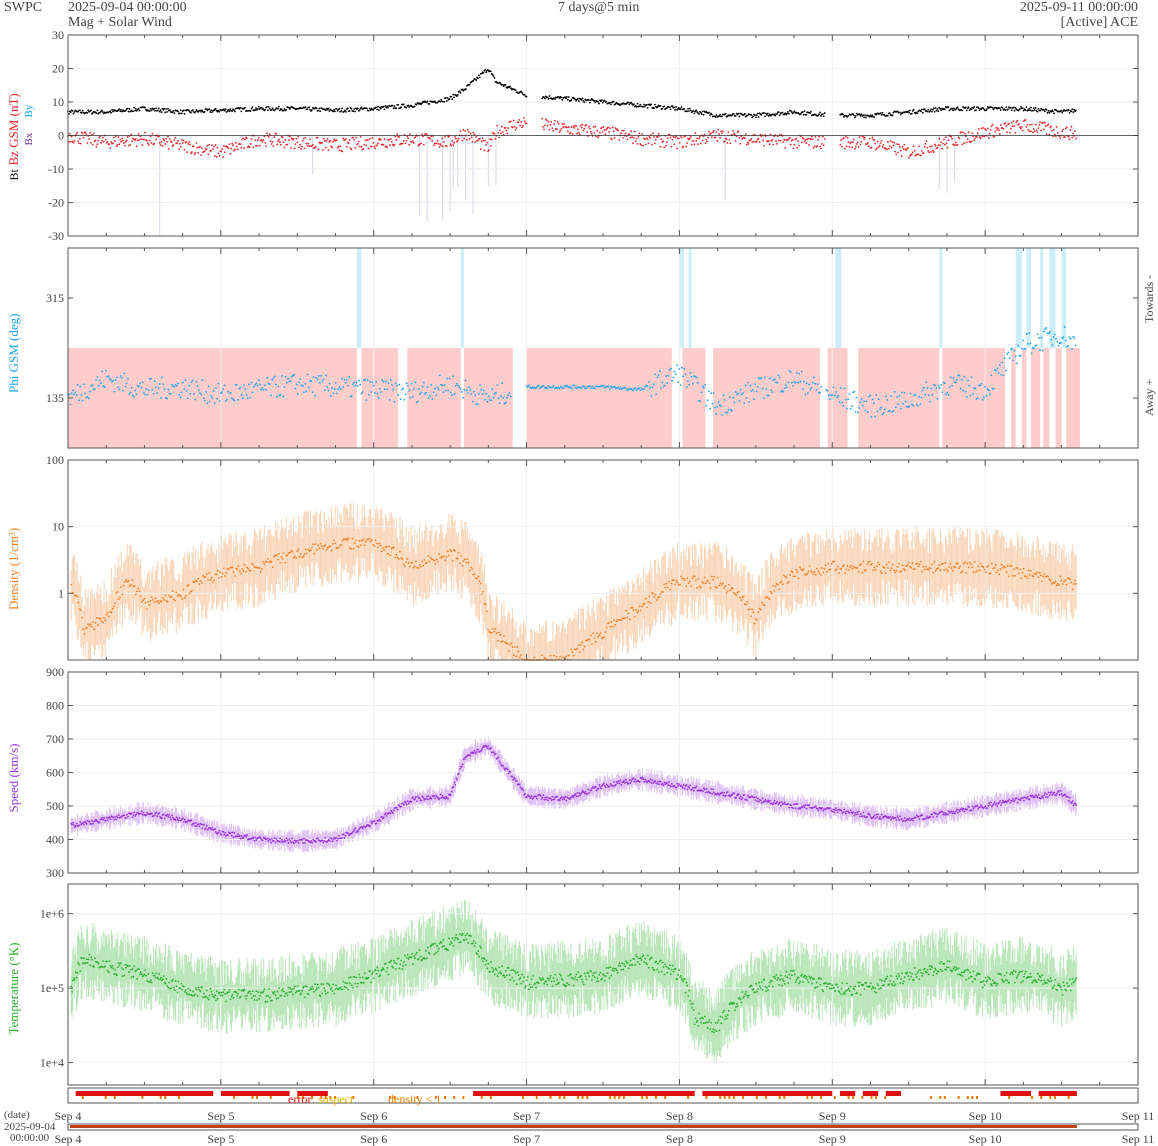  I want to click on subtitle-label: Mag + Solar Wind, so click(120, 23).